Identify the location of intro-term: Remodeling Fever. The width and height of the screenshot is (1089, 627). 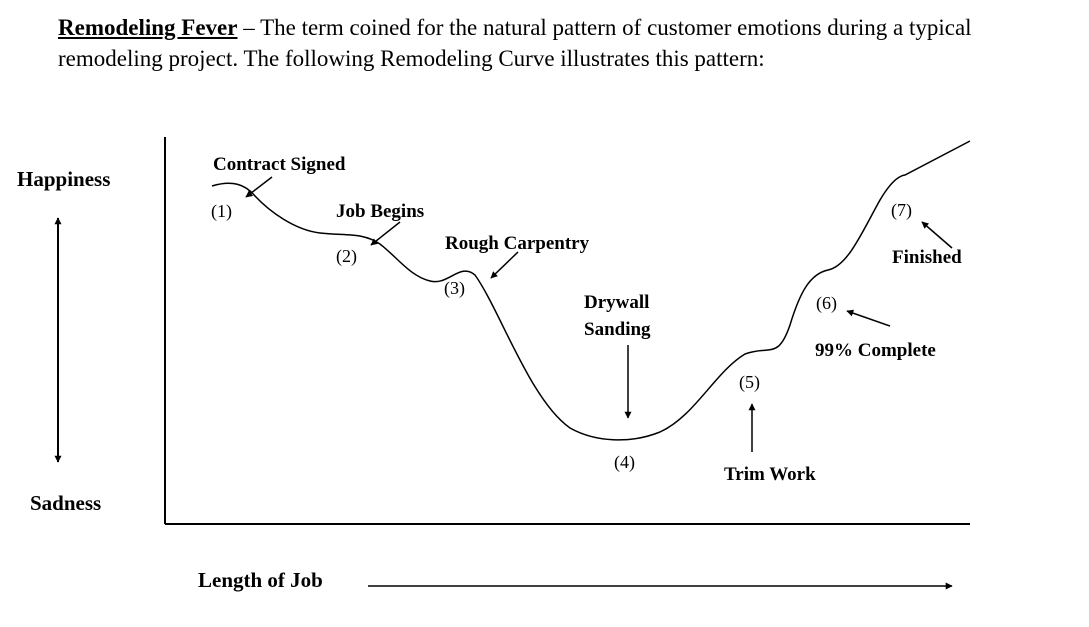
(148, 27).